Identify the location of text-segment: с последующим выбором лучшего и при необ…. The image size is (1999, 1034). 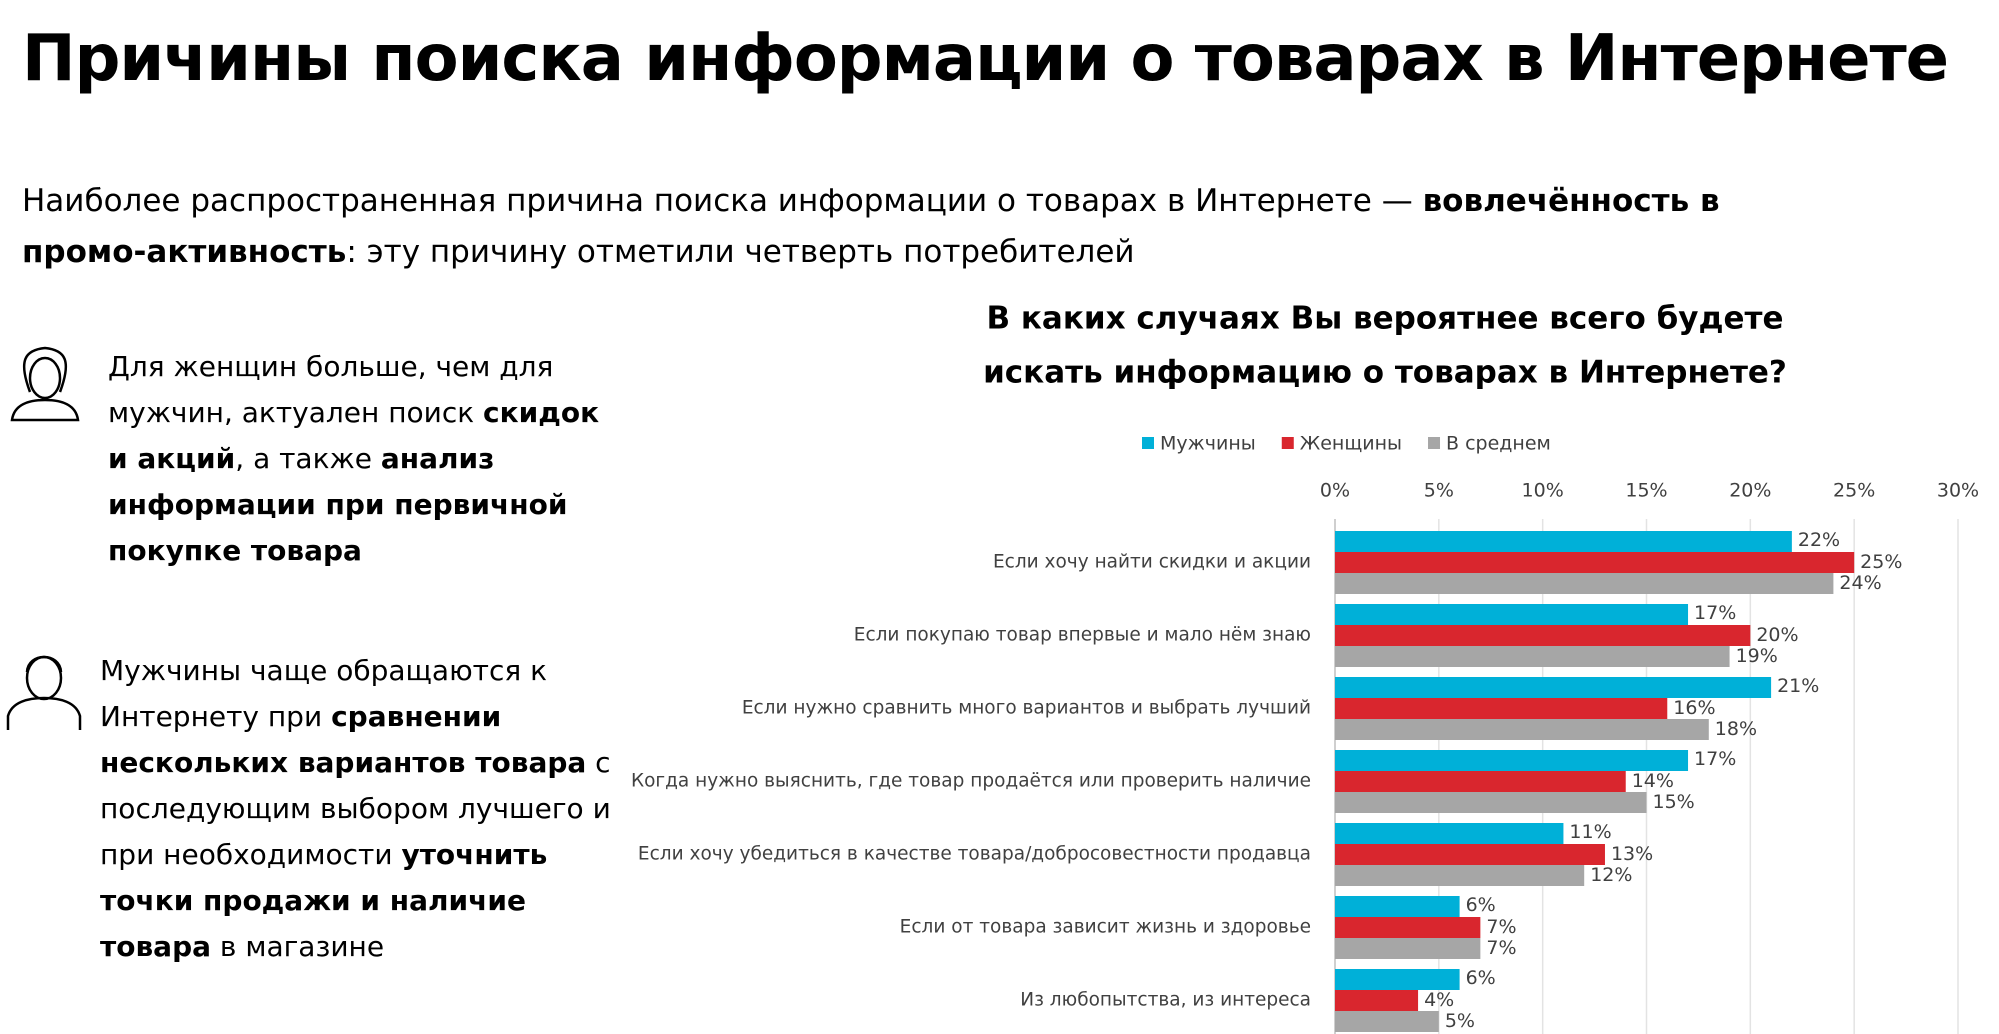
(355, 808).